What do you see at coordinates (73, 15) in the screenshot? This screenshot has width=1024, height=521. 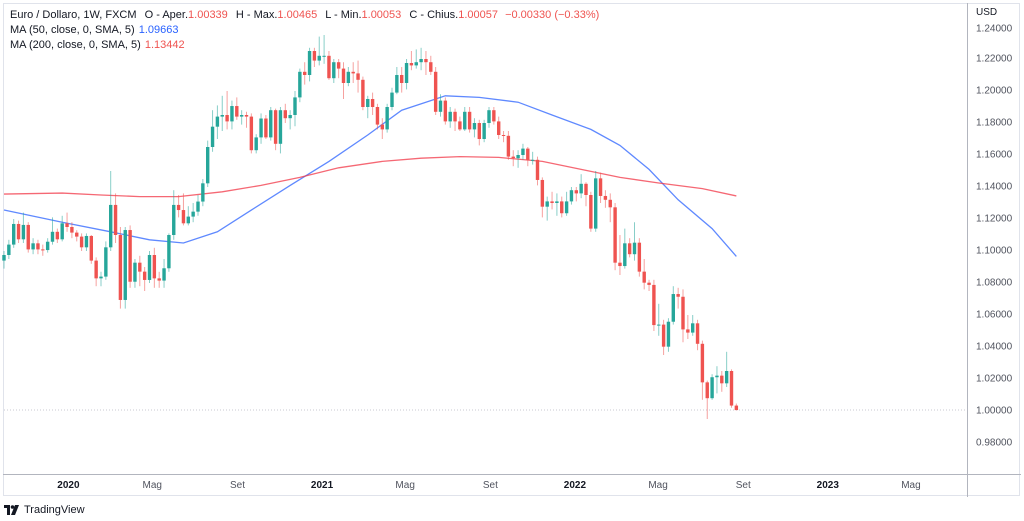 I see `symbol-title: Euro / Dollaro, 1W, FXCM` at bounding box center [73, 15].